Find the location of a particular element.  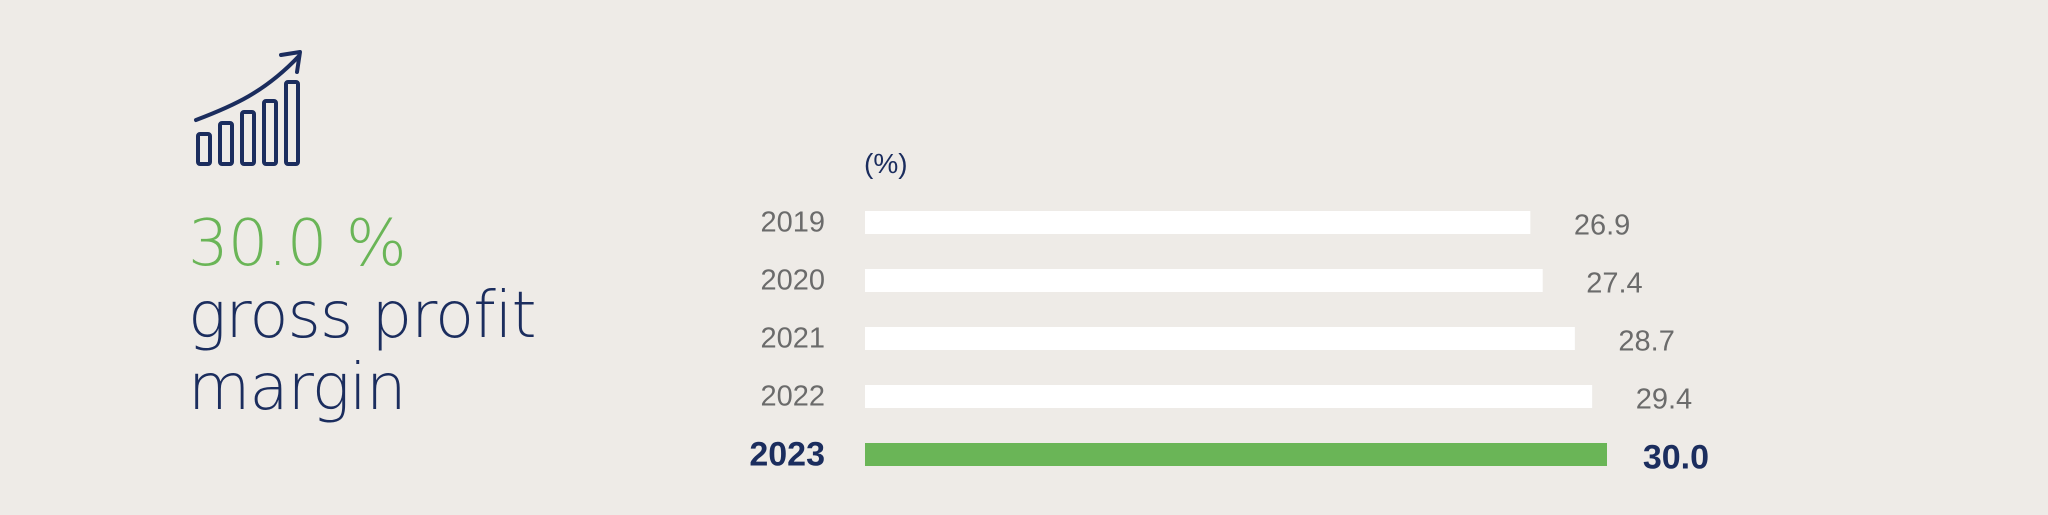

bar-2020 is located at coordinates (1204, 280).